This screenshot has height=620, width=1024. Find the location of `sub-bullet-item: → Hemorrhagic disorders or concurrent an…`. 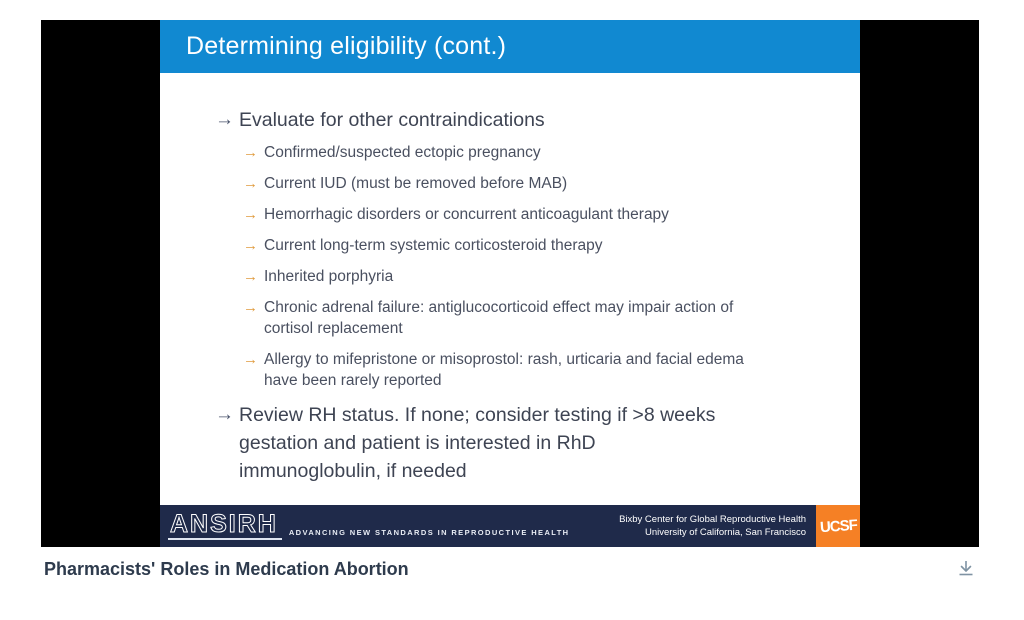

sub-bullet-item: → Hemorrhagic disorders or concurrent an… is located at coordinates (546, 214).